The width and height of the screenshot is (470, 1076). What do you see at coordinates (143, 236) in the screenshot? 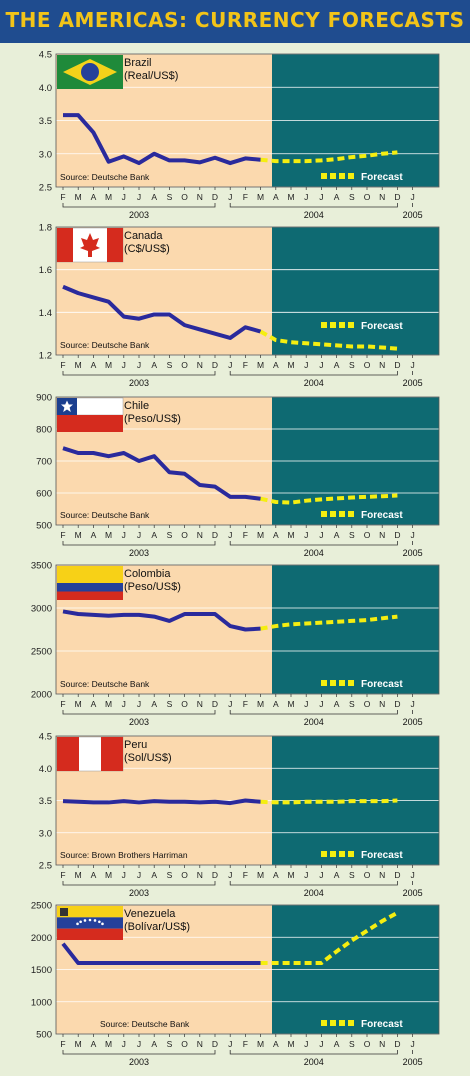
I see `country-label: Canada` at bounding box center [143, 236].